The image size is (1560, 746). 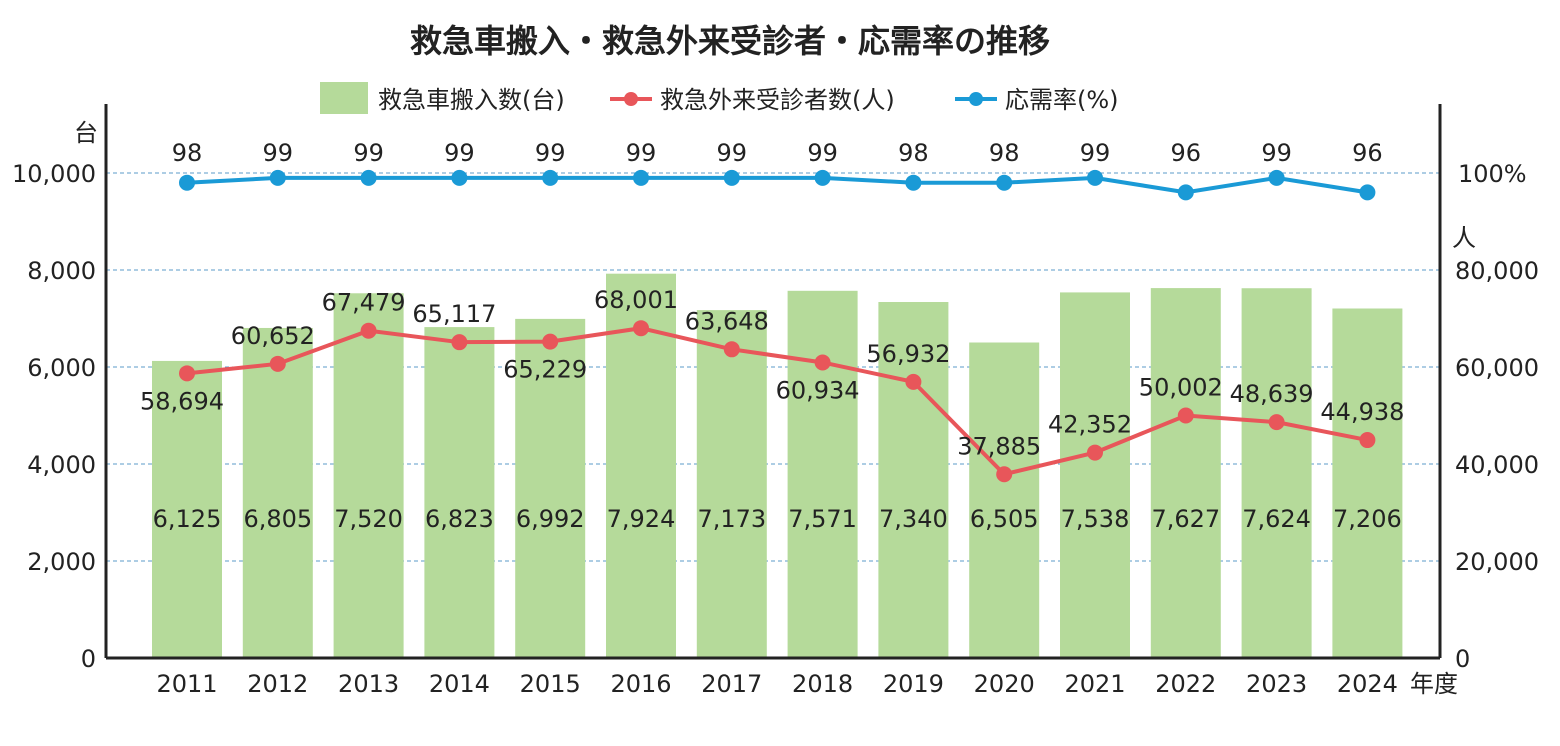 I want to click on x-tick-label: 2016, so click(x=640, y=684).